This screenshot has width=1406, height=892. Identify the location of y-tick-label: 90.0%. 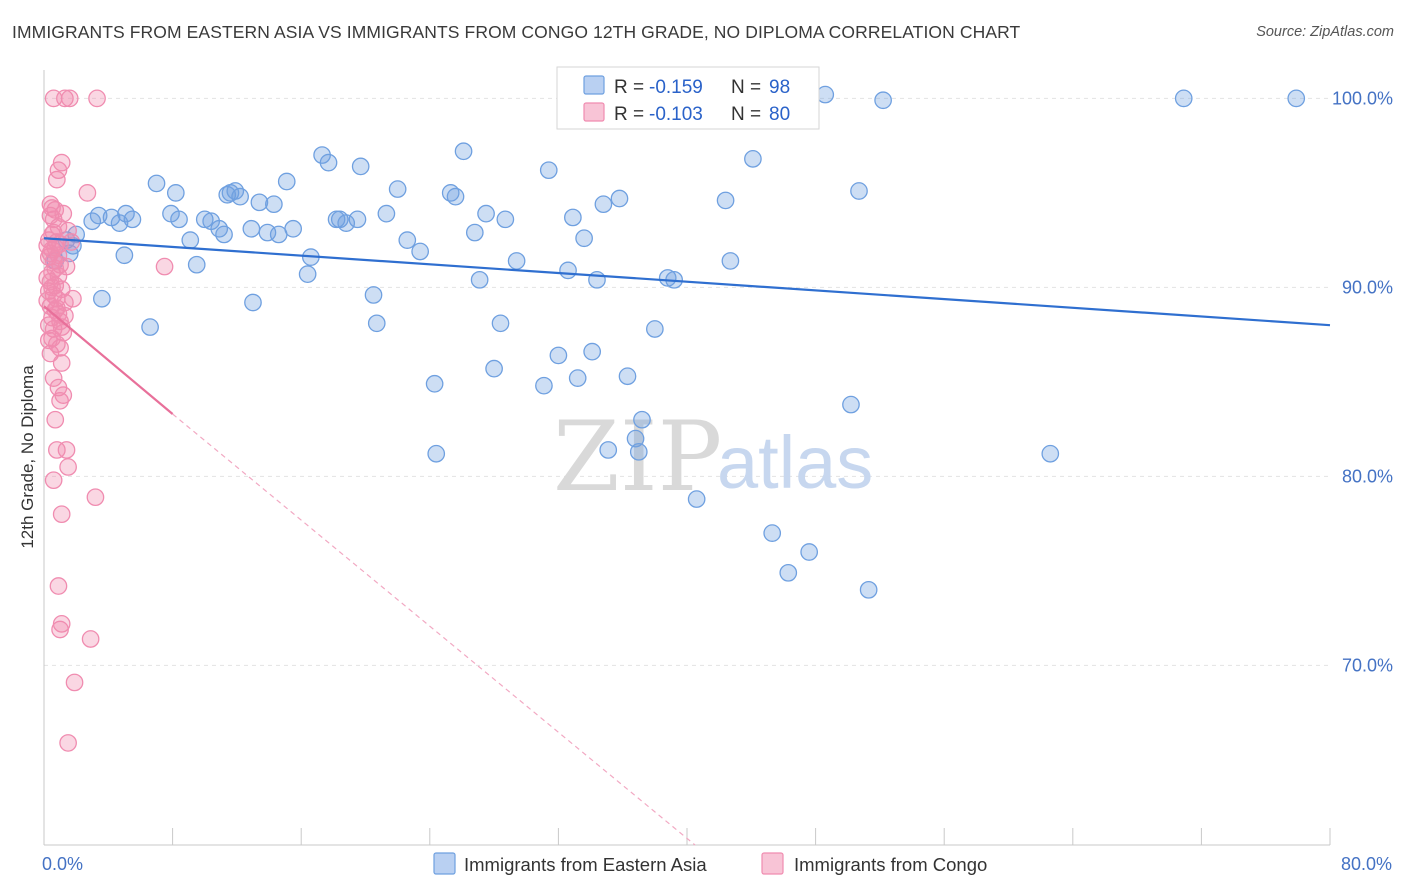
(1367, 287).